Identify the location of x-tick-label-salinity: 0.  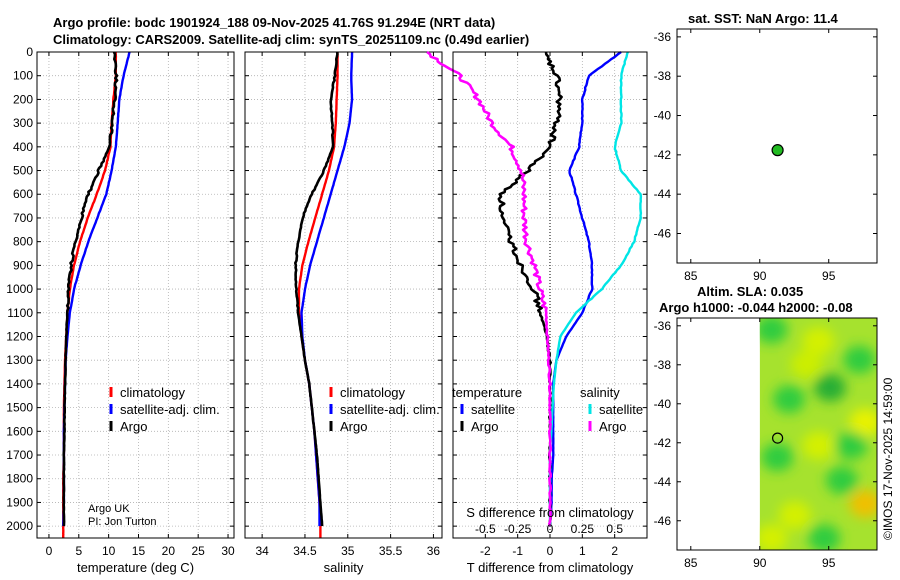
(550, 529).